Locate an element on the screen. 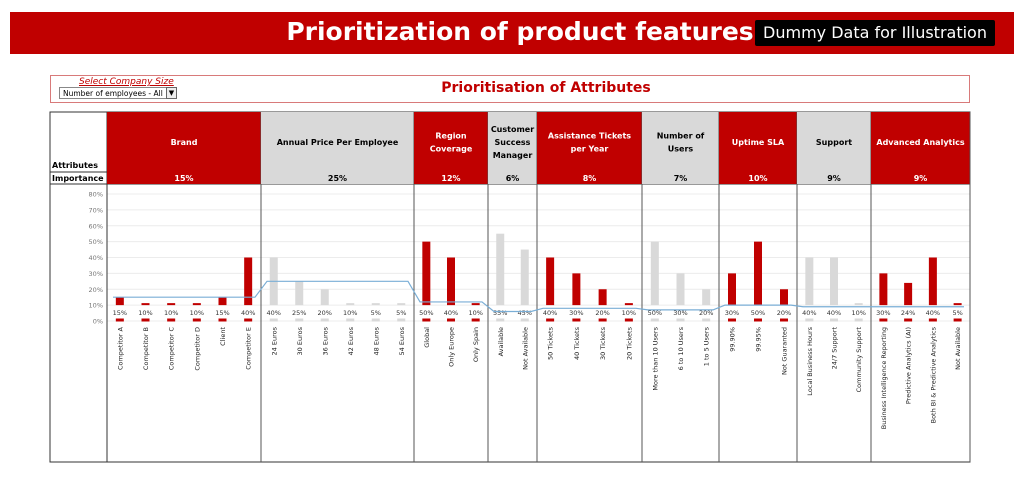  category-label: 99.90% is located at coordinates (733, 339).